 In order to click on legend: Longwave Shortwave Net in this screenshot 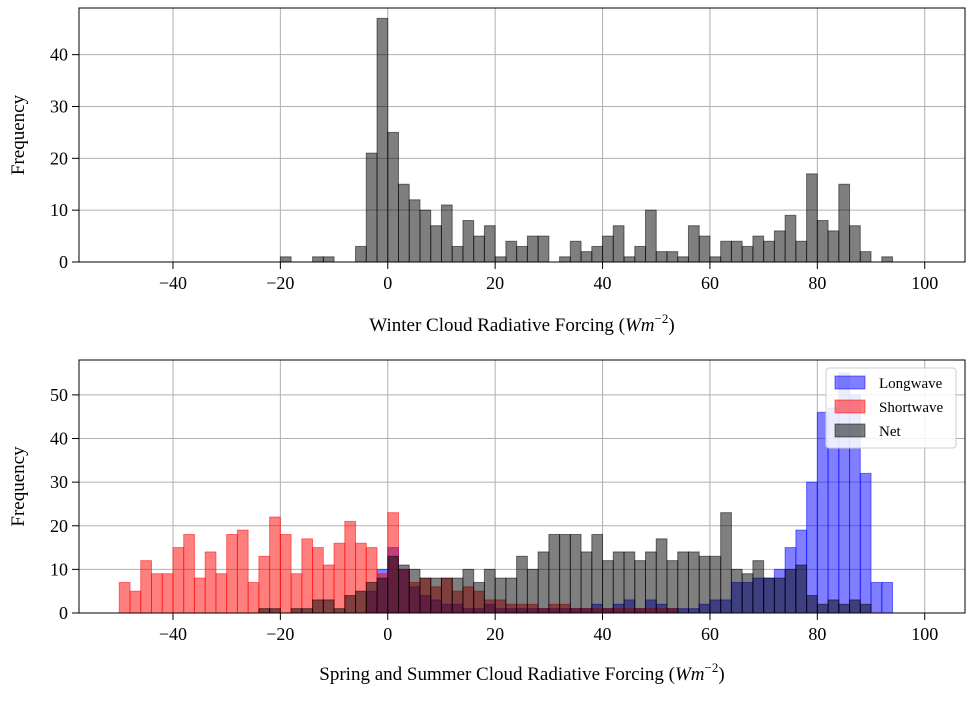, I will do `click(891, 408)`.